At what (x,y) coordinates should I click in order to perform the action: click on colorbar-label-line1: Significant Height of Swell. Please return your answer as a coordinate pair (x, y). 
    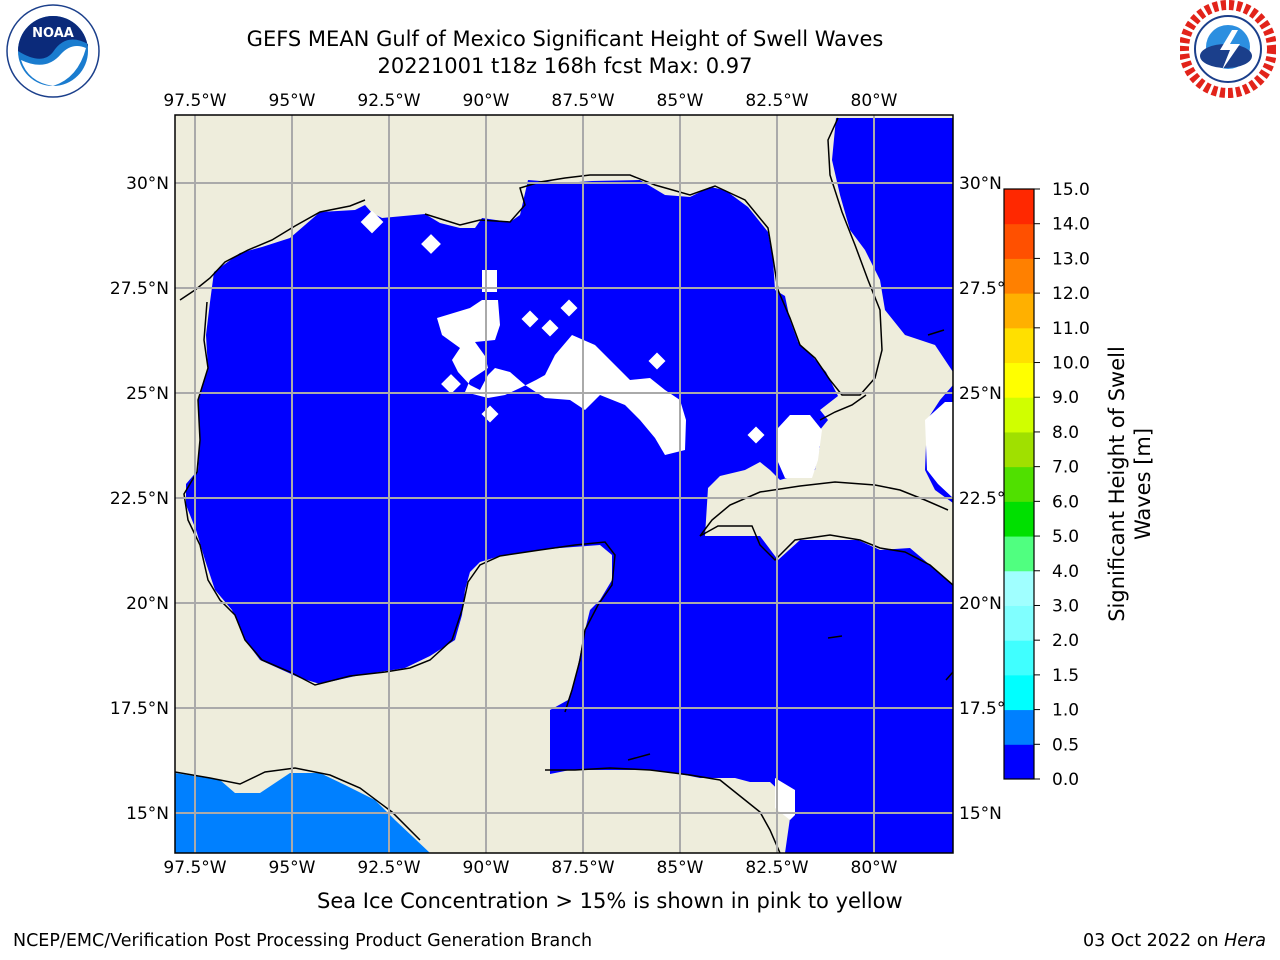
    Looking at the image, I should click on (1117, 484).